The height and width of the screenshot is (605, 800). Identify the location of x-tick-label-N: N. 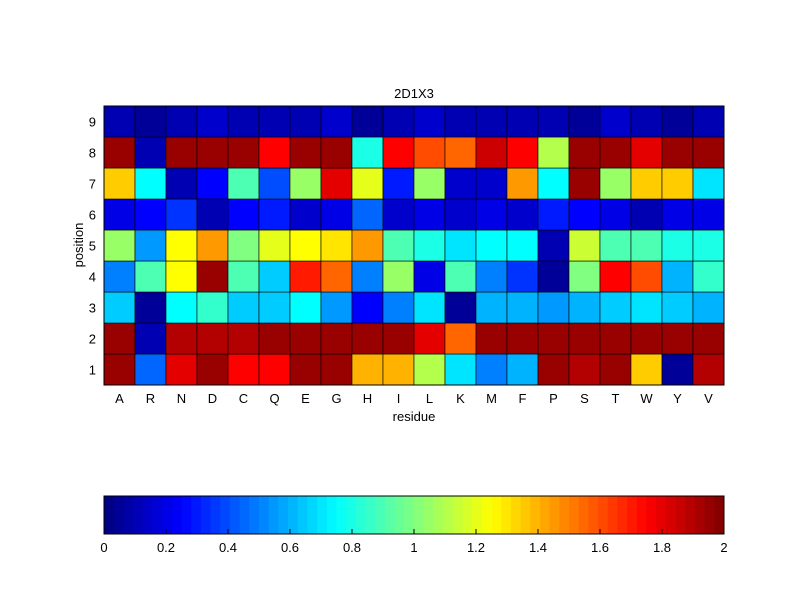
(181, 398).